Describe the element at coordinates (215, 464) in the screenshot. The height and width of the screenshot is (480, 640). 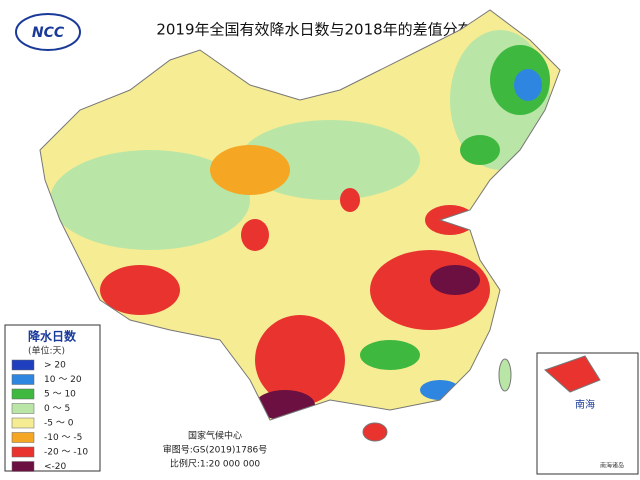
I see `footer-scale: 比例尺:1:20 000 000` at that location.